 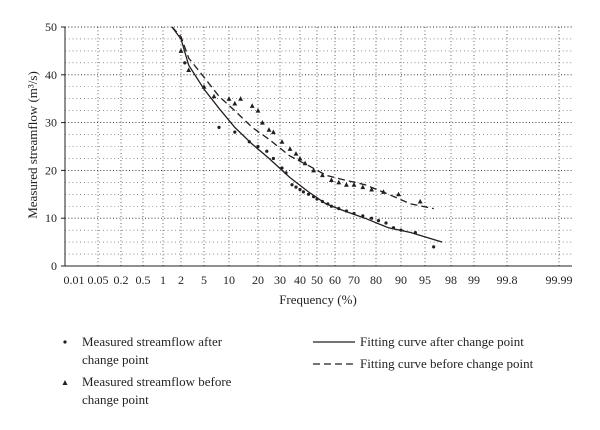 I want to click on legend-label: Fitting curve before change point, so click(x=447, y=363).